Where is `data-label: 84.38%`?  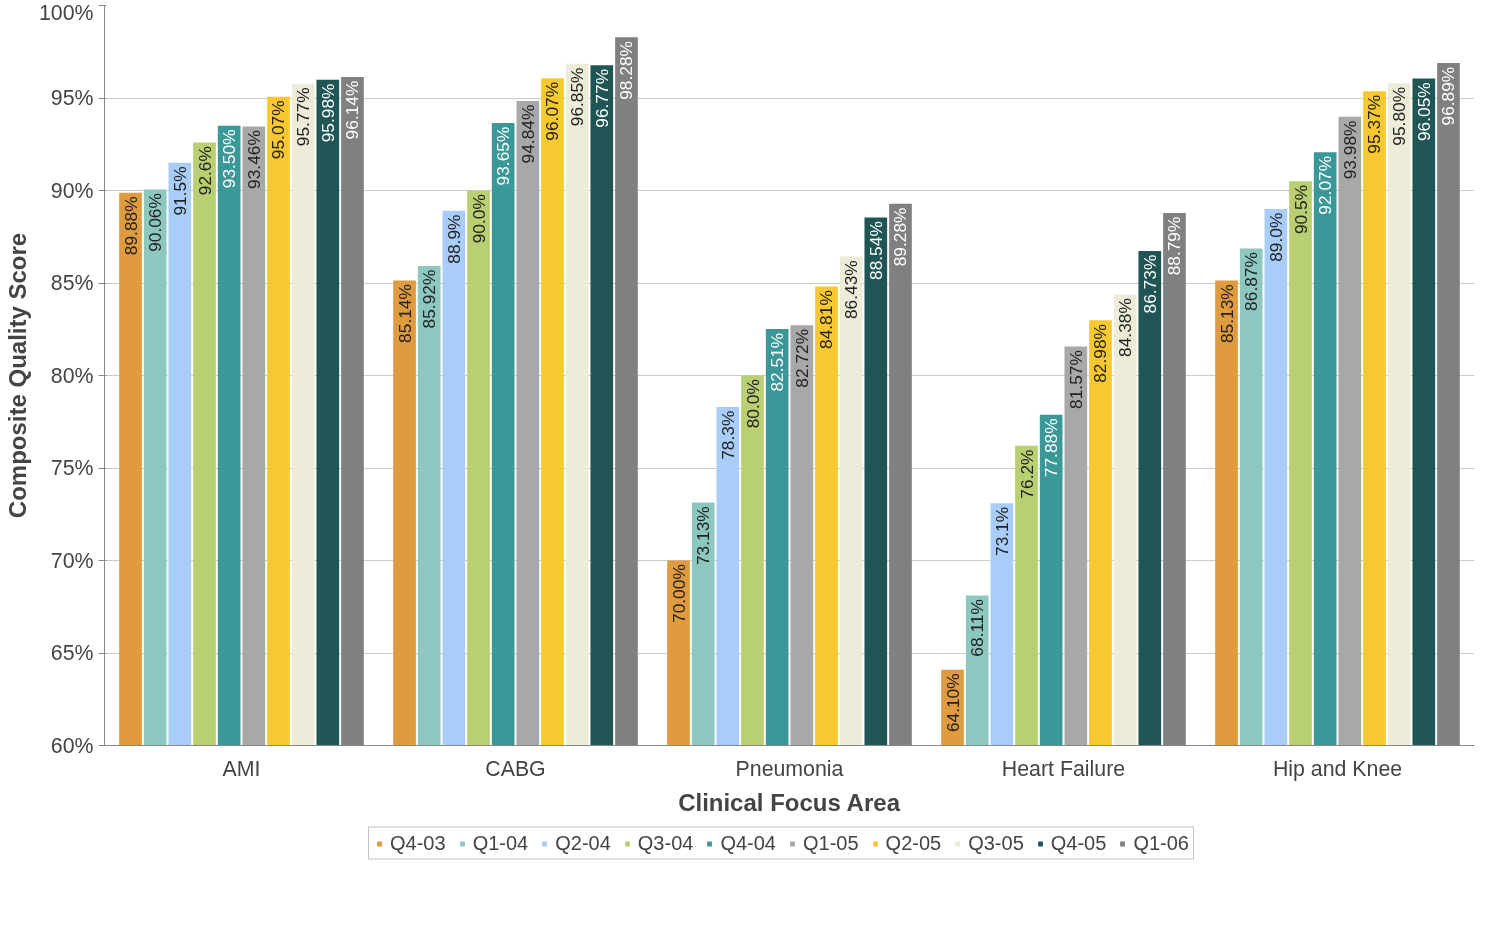
data-label: 84.38% is located at coordinates (1125, 327).